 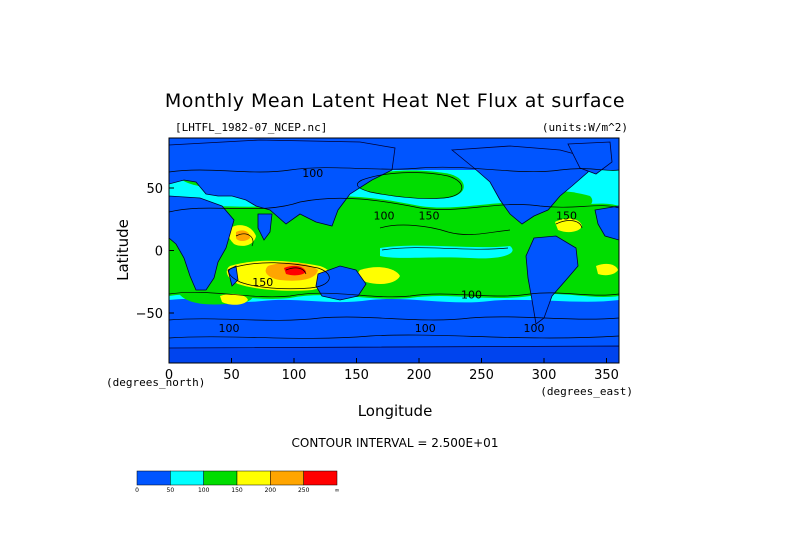 I want to click on y-tick-label: −50, so click(x=149, y=314).